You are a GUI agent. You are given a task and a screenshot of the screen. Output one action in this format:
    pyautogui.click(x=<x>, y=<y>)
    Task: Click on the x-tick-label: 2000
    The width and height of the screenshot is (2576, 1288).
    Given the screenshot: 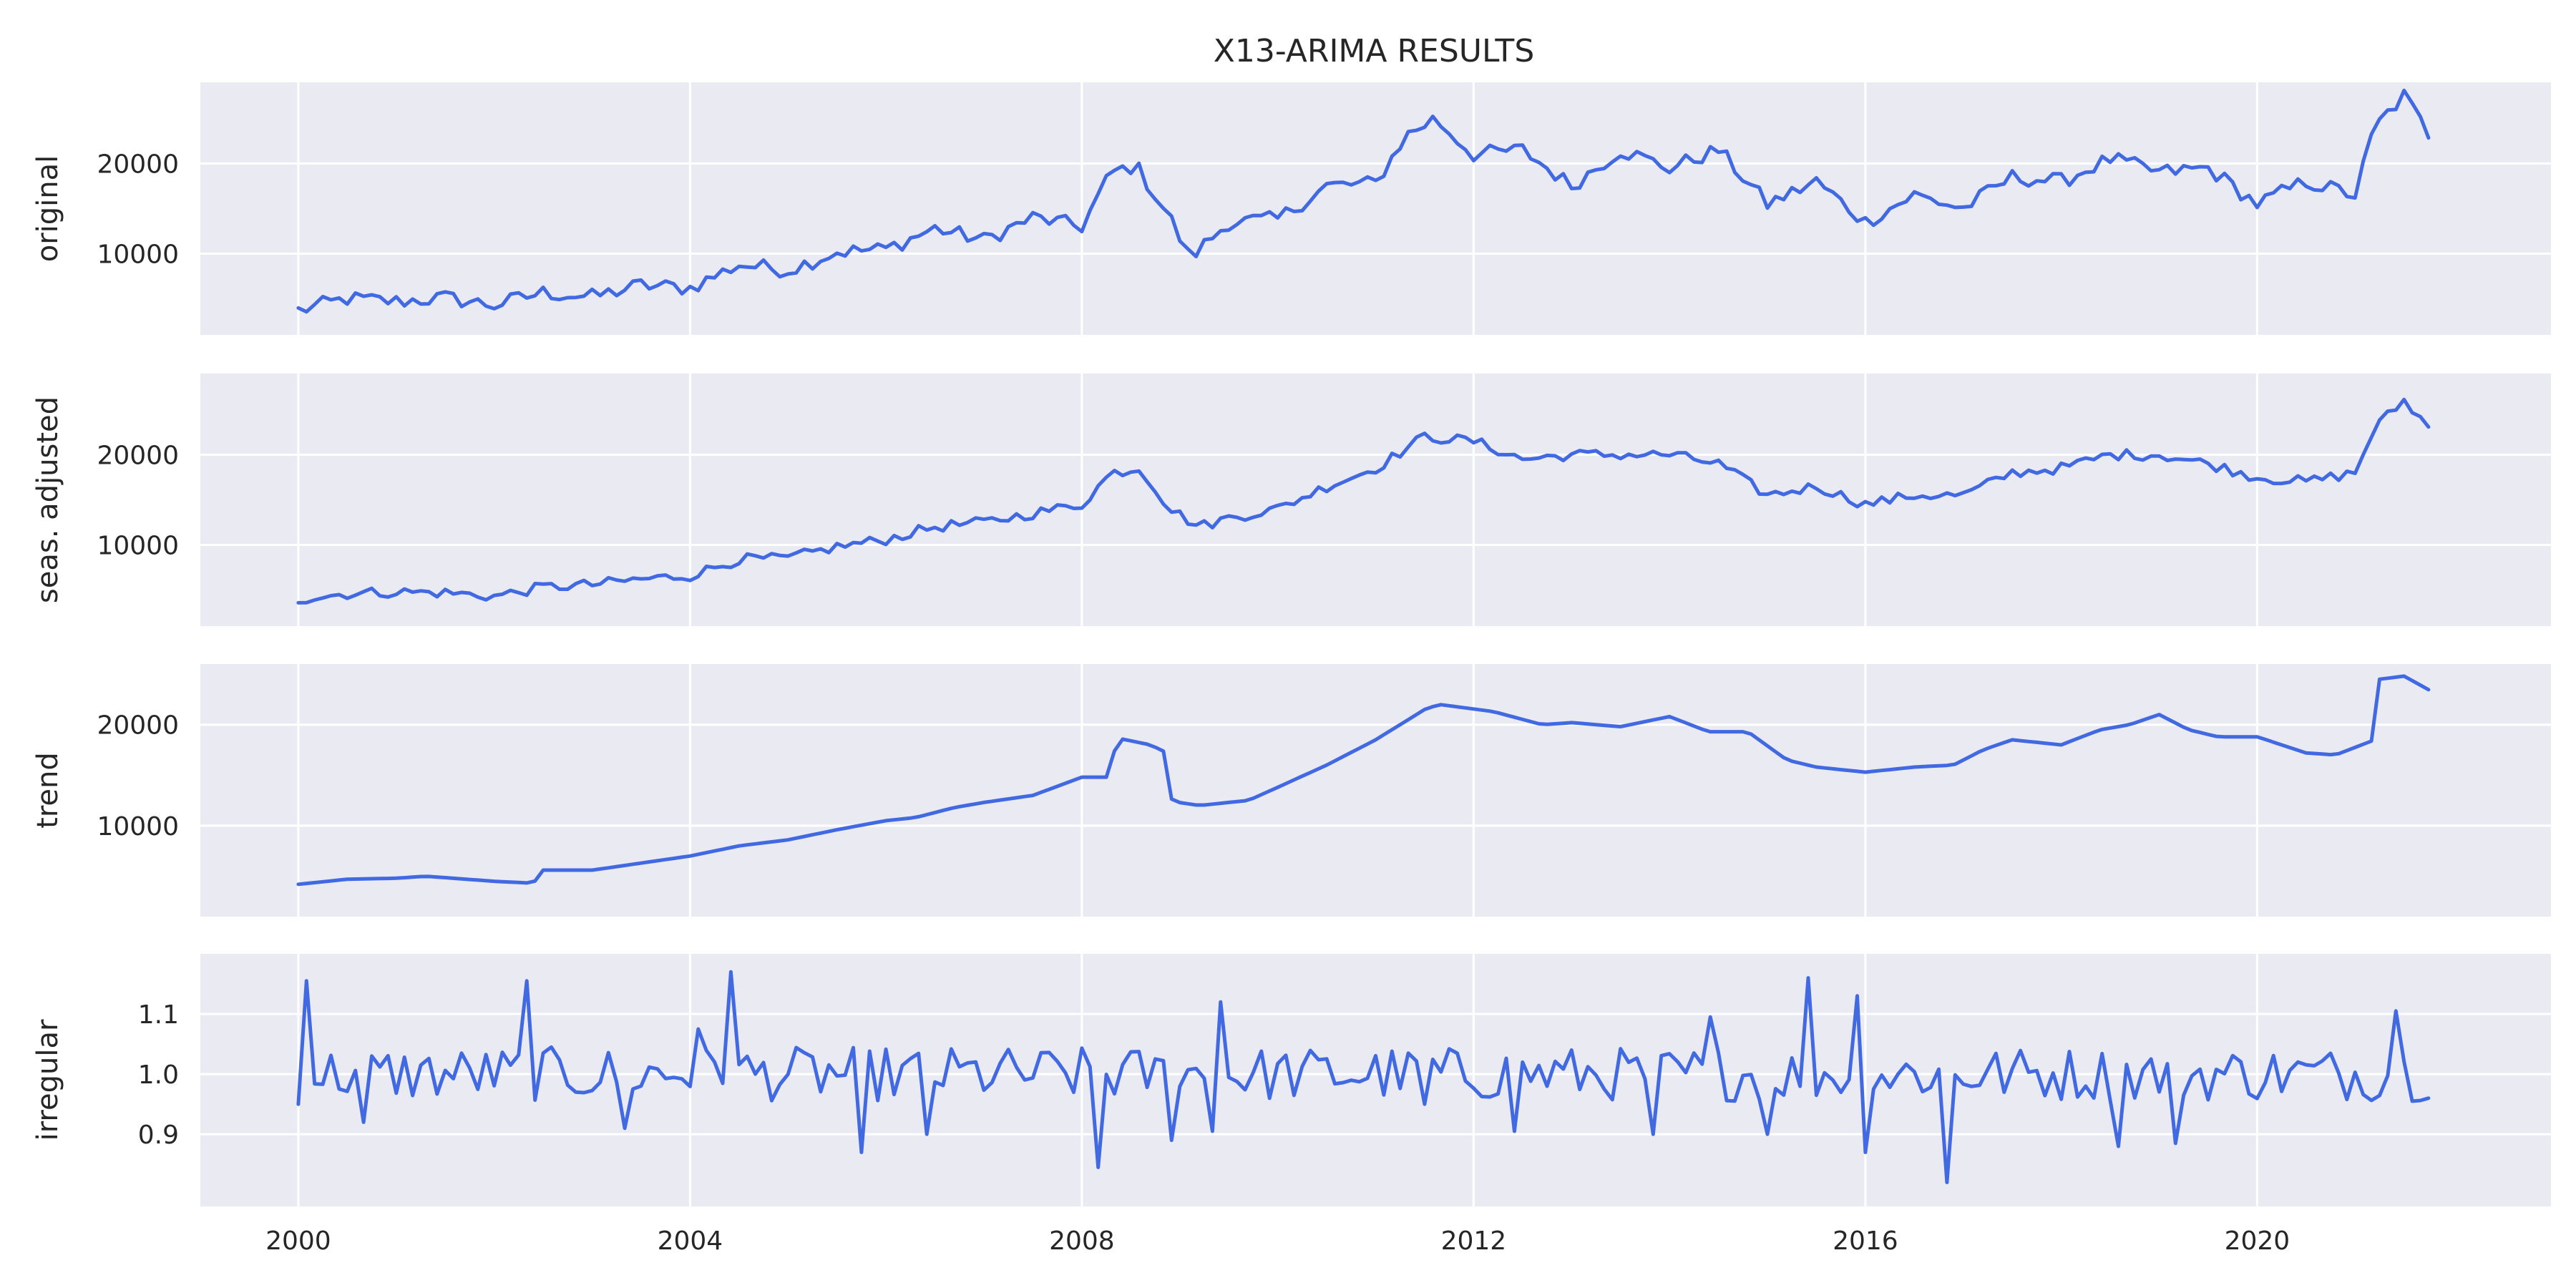 What is the action you would take?
    pyautogui.click(x=298, y=1241)
    